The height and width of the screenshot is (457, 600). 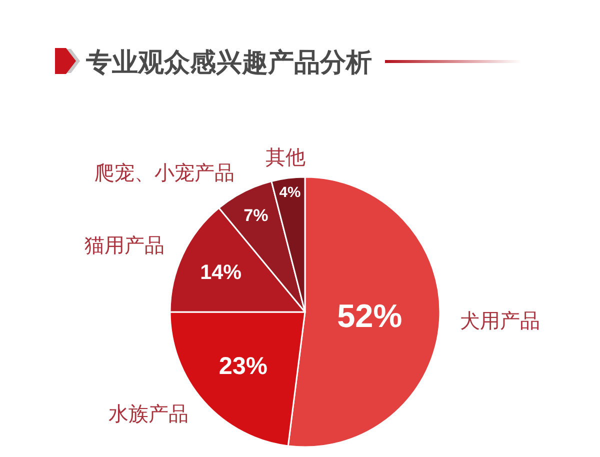 I want to click on title: 专业观众感兴趣产品分析, so click(x=229, y=62).